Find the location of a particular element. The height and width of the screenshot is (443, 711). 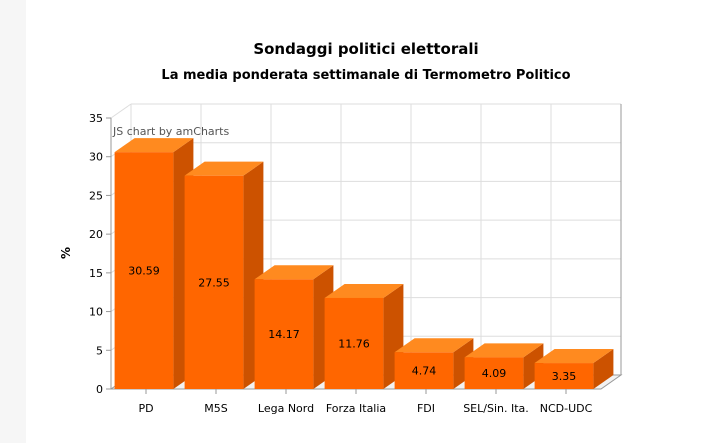

y-axis-label: % is located at coordinates (66, 253).